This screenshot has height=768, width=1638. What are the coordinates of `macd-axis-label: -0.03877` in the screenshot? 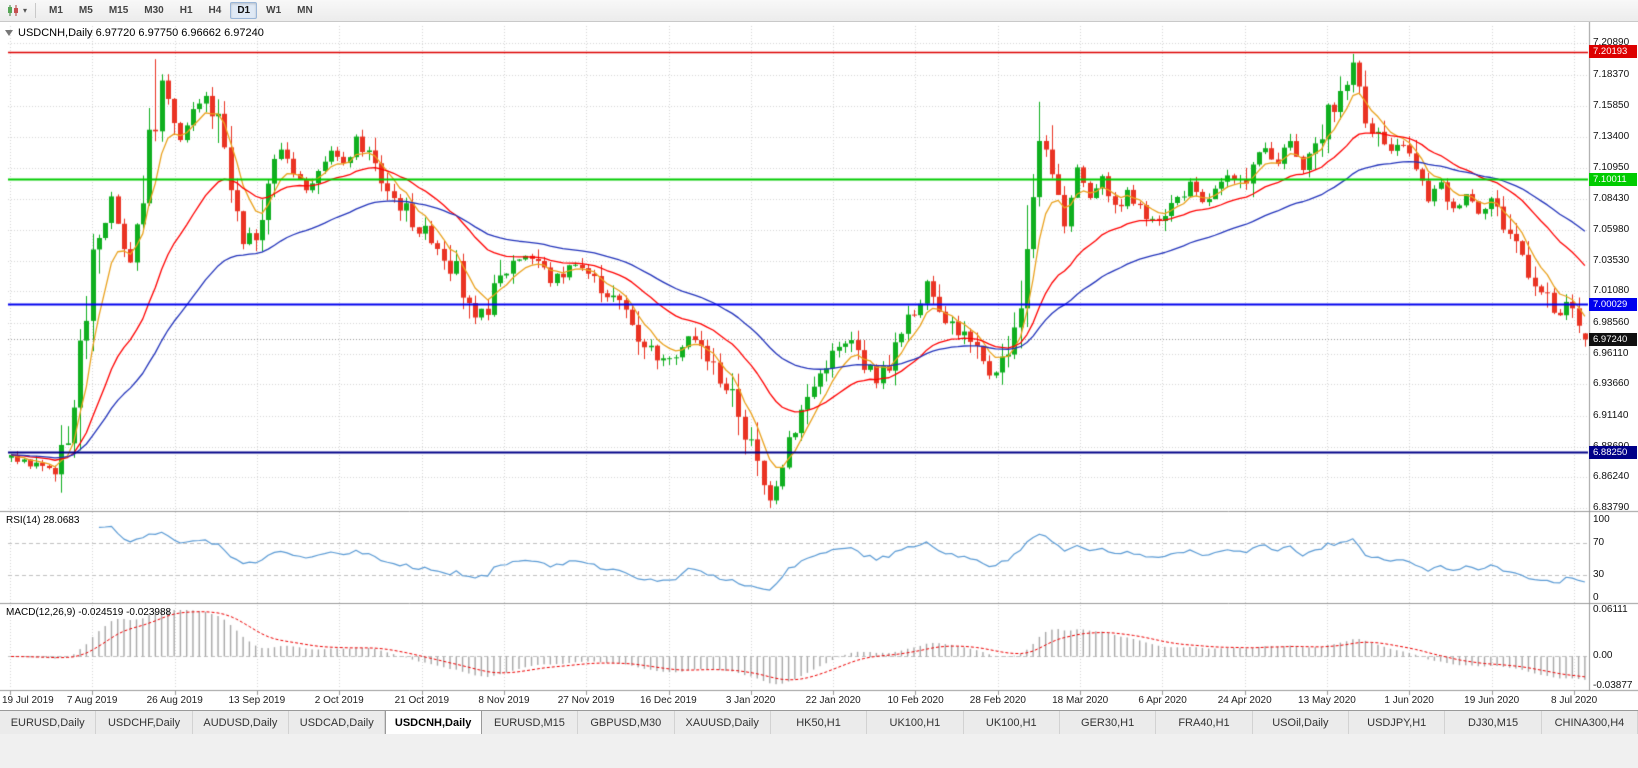 It's located at (1613, 685).